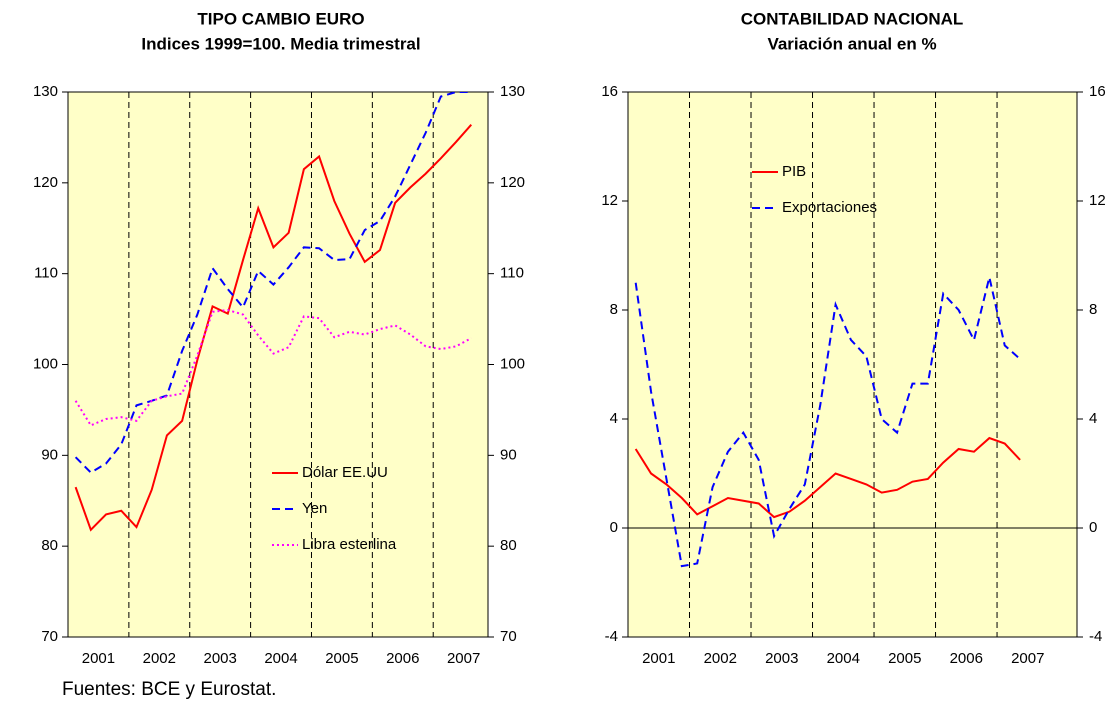  I want to click on y2-tick-label: 110, so click(512, 273).